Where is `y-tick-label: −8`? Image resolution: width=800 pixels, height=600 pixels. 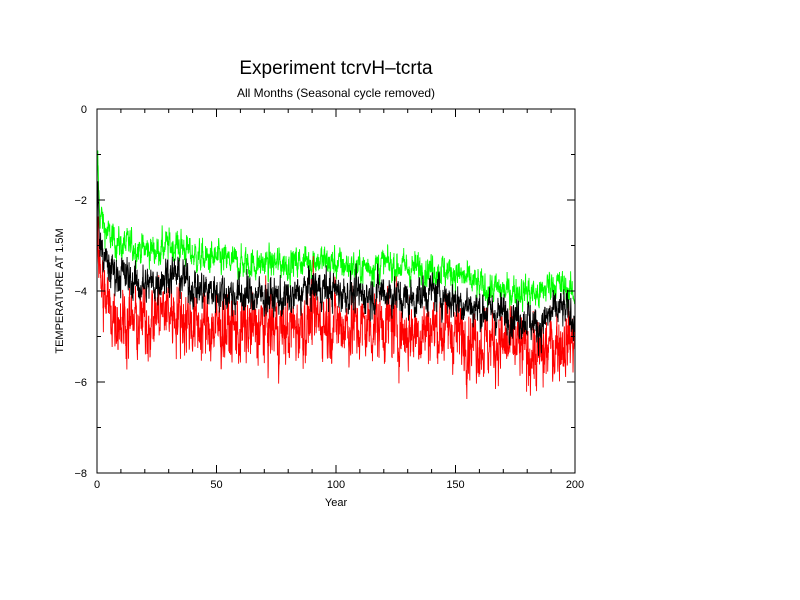 y-tick-label: −8 is located at coordinates (80, 474).